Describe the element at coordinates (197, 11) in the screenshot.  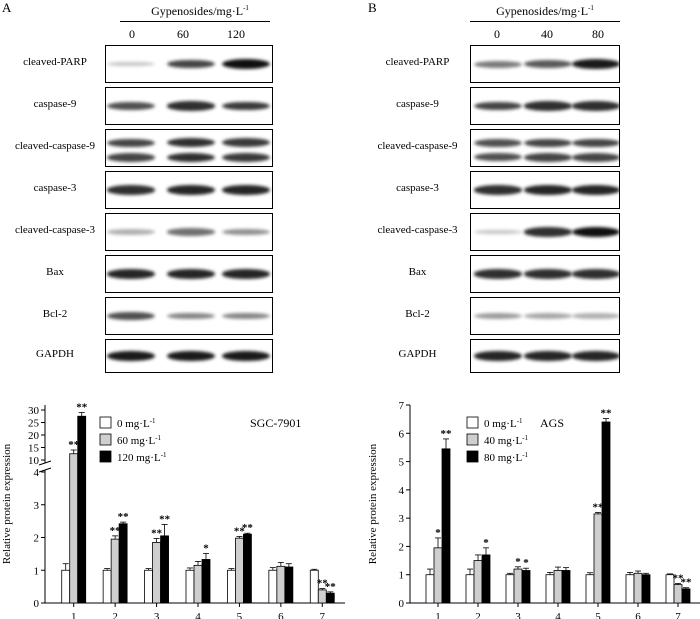
I see `header-text: Gypenosides/mg·L` at that location.